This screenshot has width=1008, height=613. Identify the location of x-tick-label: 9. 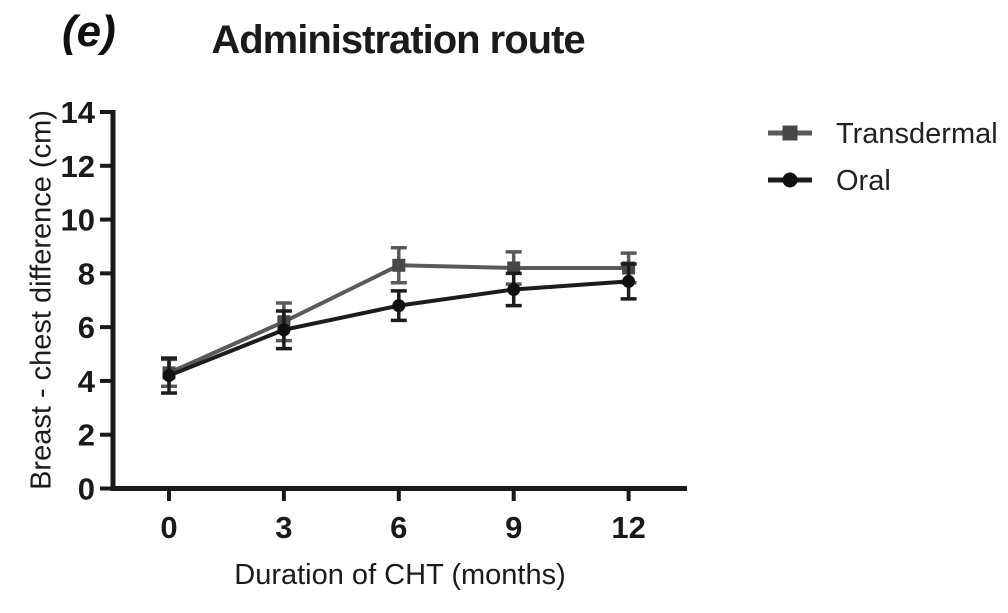
(513, 527).